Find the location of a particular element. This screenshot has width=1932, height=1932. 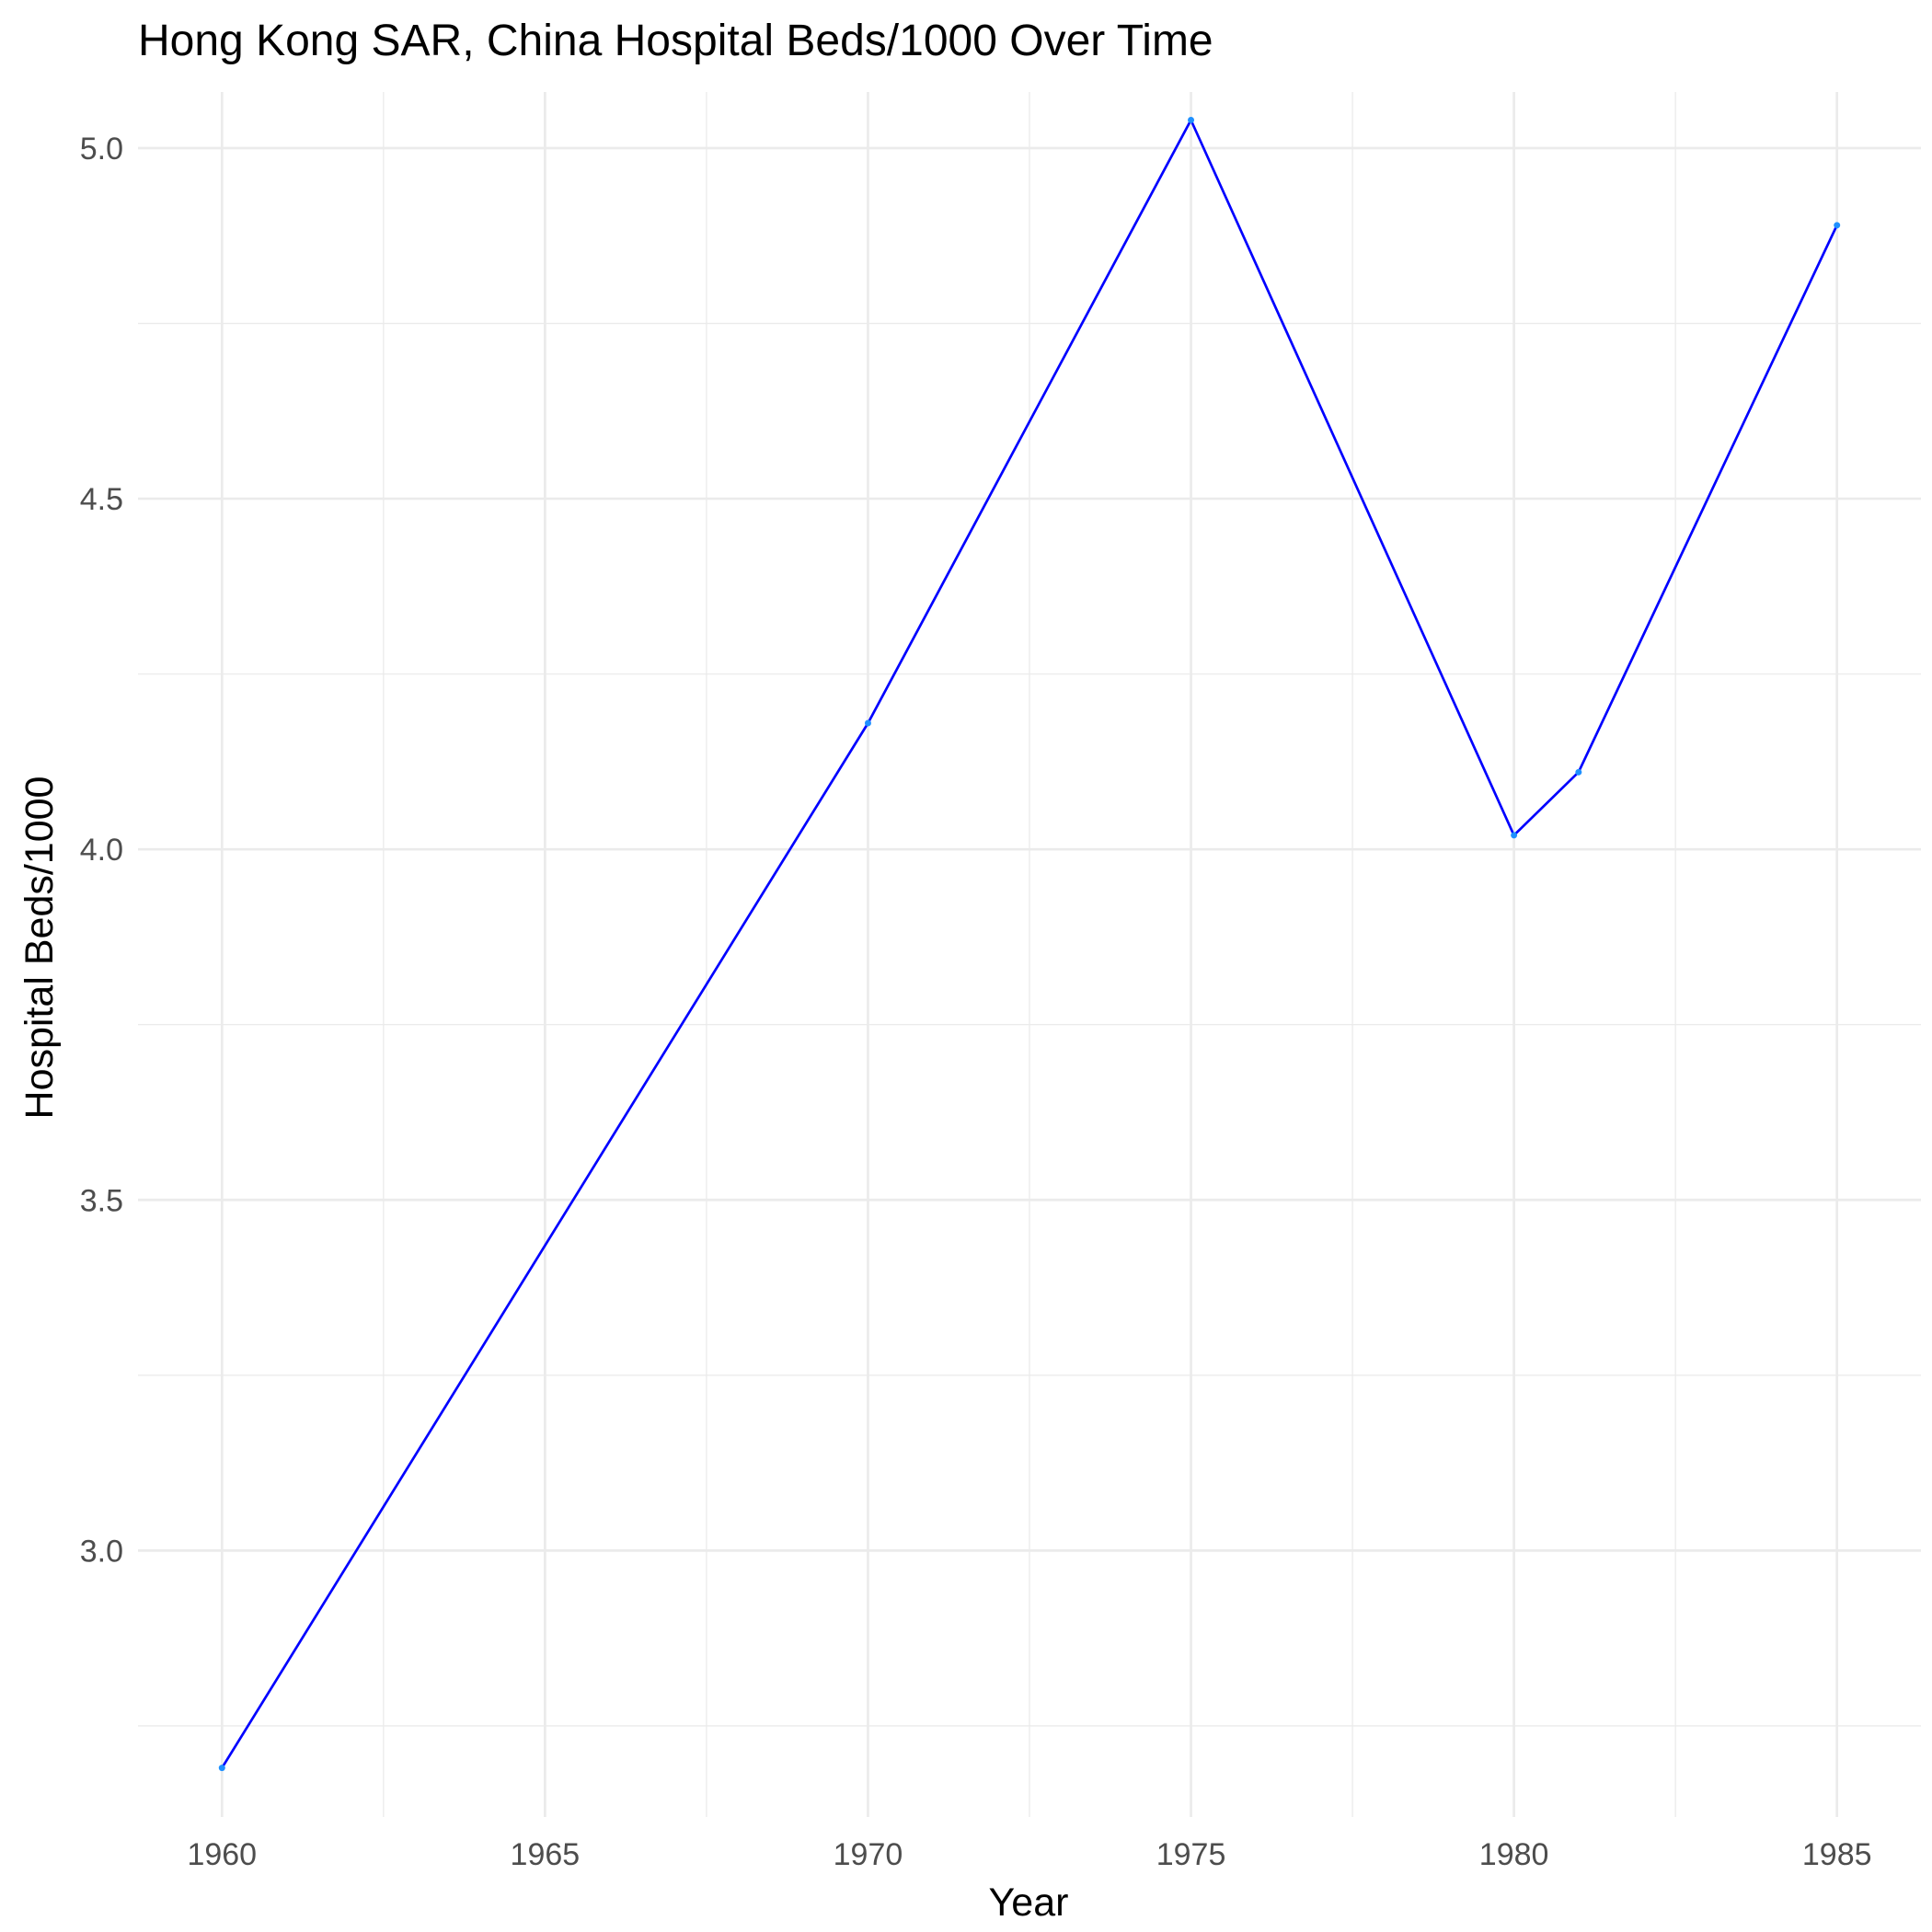

x-tick-label: 1960 is located at coordinates (222, 1854).